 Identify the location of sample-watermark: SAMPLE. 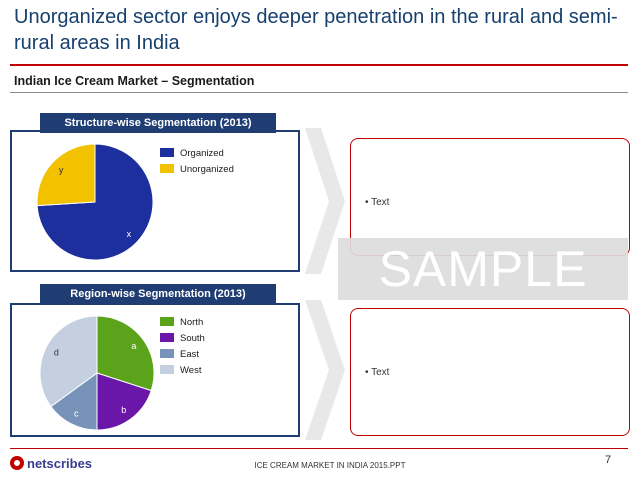
(483, 269).